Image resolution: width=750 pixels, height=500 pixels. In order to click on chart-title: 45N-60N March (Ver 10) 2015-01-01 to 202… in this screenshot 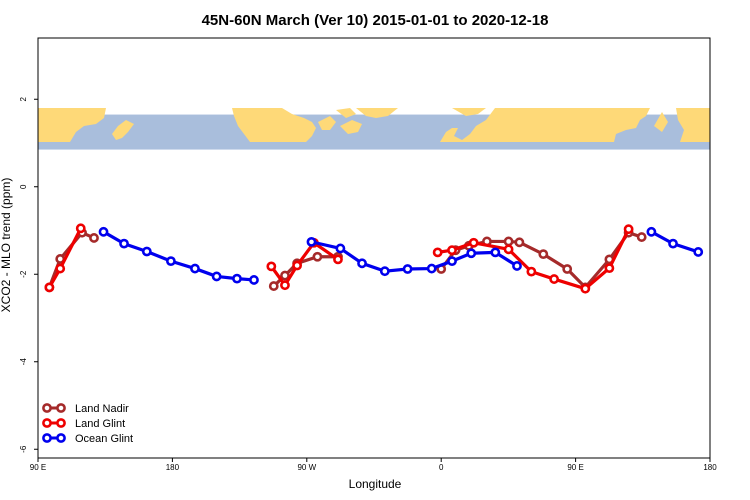, I will do `click(375, 20)`.